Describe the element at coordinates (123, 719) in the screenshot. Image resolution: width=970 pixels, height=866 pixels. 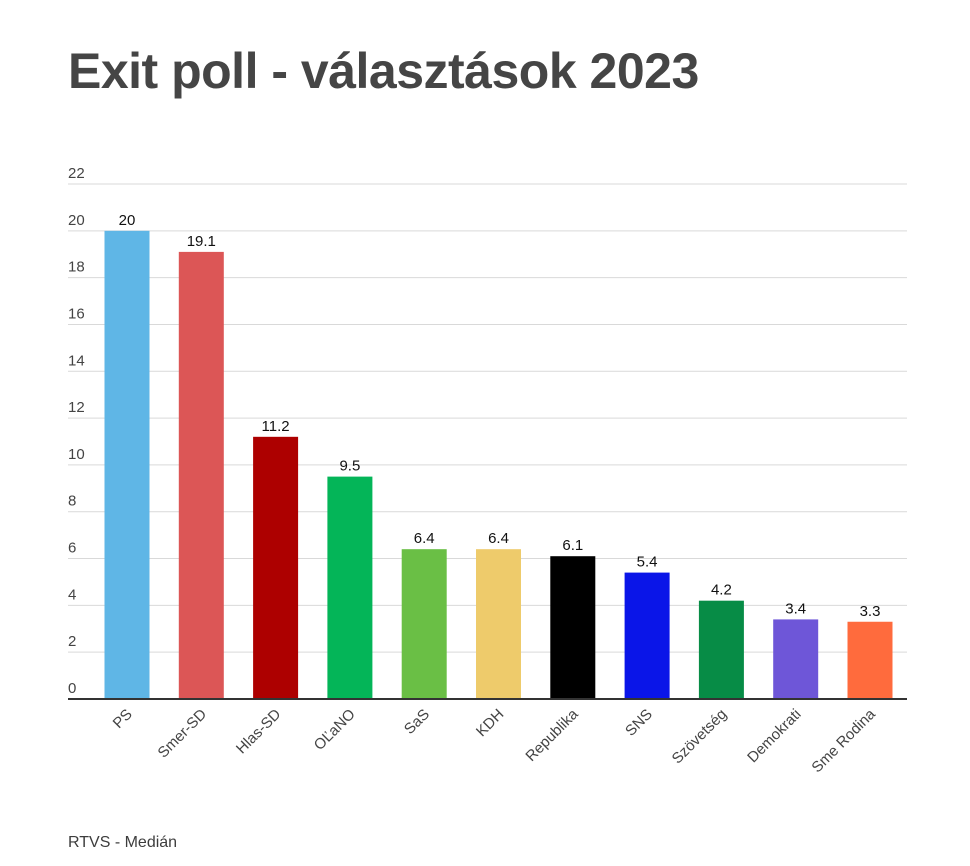
I see `x-tick-label: PS` at that location.